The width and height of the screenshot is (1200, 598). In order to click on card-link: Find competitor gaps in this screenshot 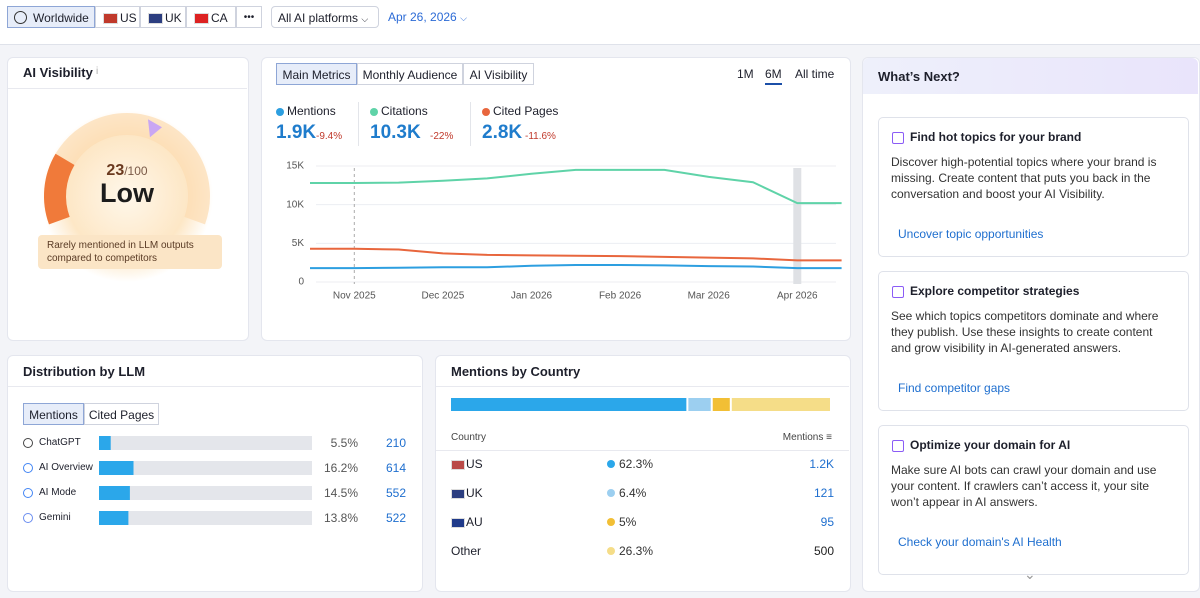, I will do `click(954, 388)`.